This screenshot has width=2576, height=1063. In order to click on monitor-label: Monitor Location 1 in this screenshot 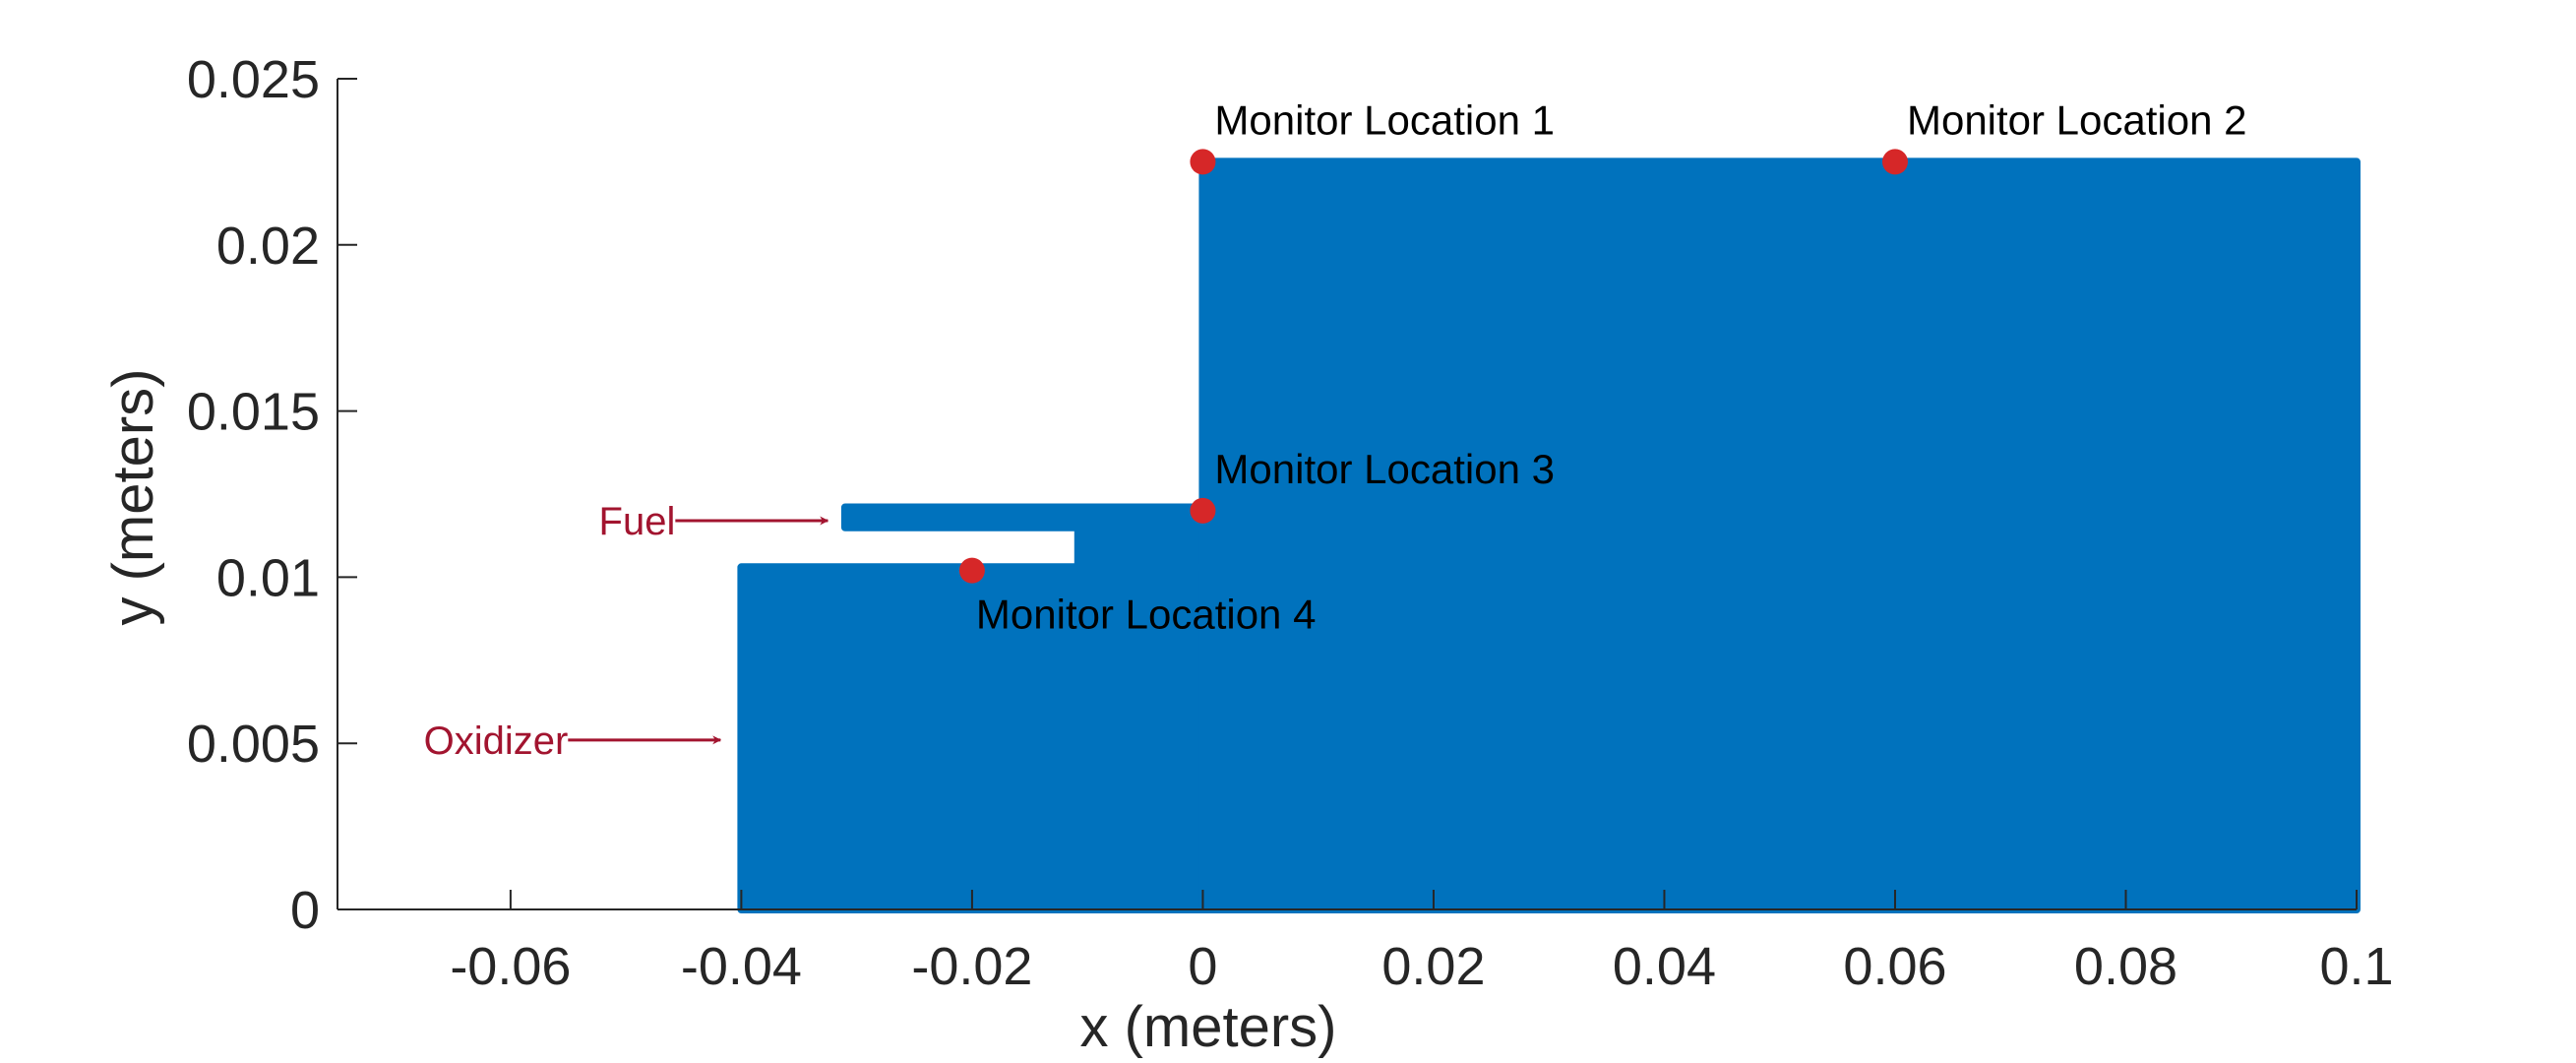, I will do `click(1384, 119)`.